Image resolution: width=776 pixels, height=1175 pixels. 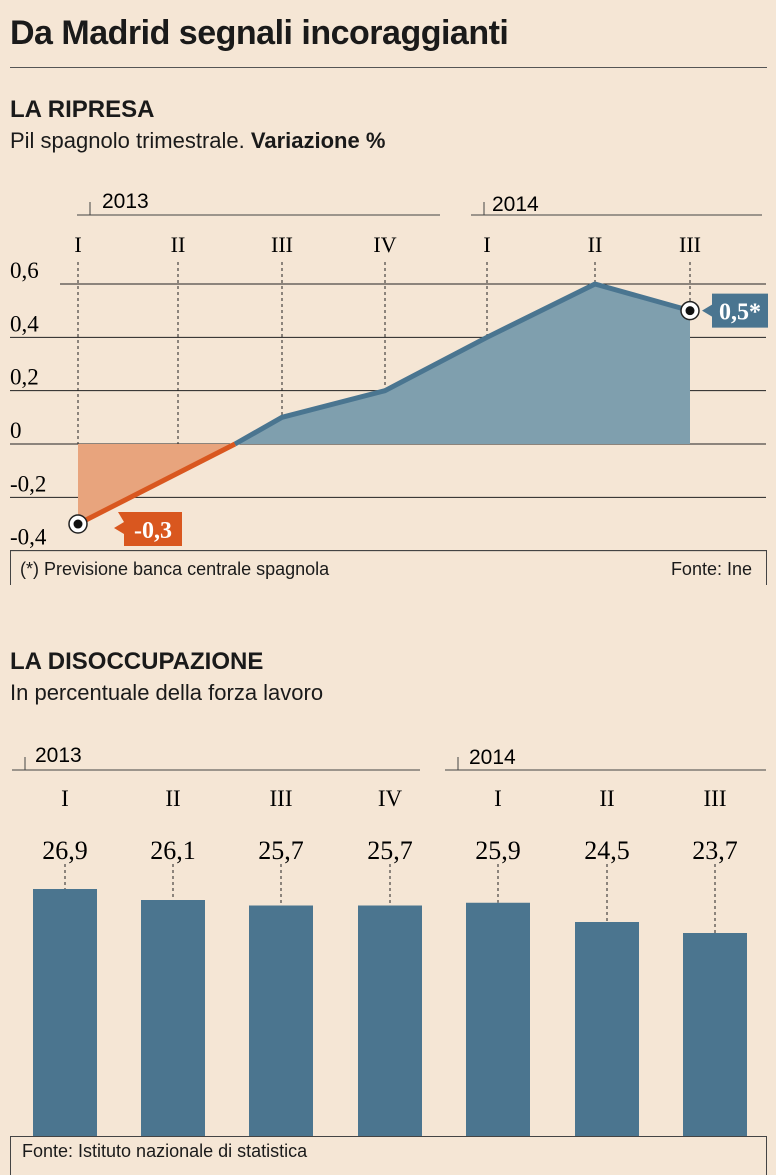 What do you see at coordinates (153, 531) in the screenshot?
I see `first-value-label: -0,3` at bounding box center [153, 531].